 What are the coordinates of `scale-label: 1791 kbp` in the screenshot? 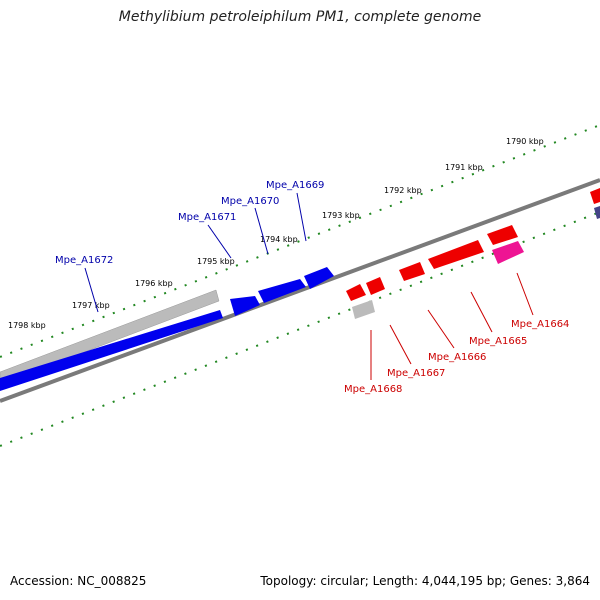 It's located at (464, 167).